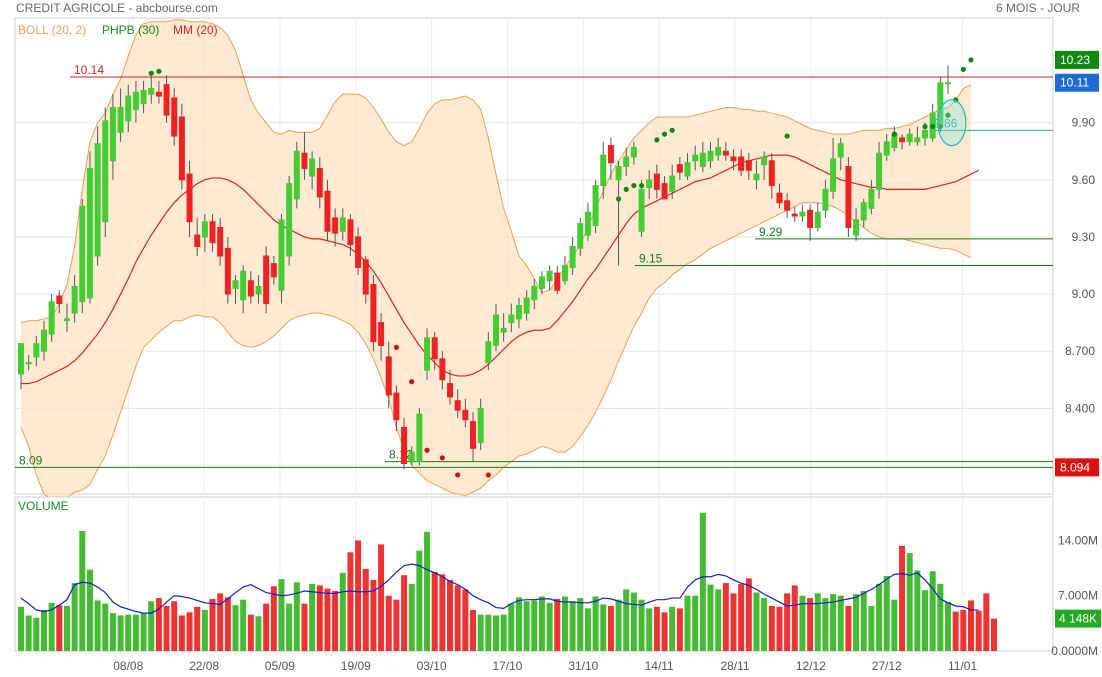 Image resolution: width=1102 pixels, height=677 pixels. What do you see at coordinates (1080, 266) in the screenshot?
I see `price-axis: 9.90 9.60 9.30 9.00 8.700 8.400` at bounding box center [1080, 266].